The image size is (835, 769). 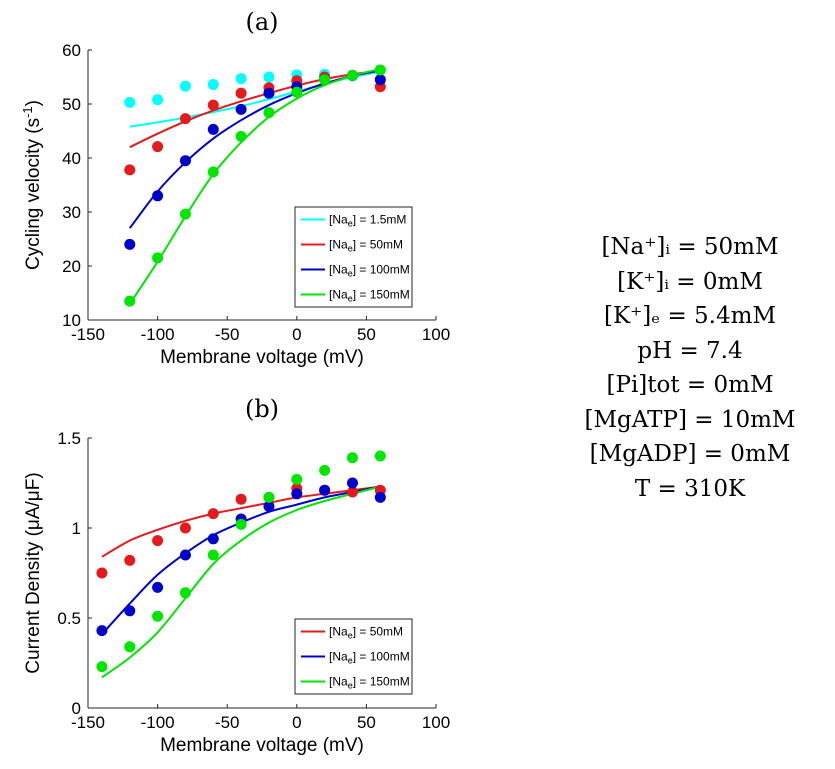 What do you see at coordinates (690, 350) in the screenshot?
I see `condition-ph: pH = 7.4` at bounding box center [690, 350].